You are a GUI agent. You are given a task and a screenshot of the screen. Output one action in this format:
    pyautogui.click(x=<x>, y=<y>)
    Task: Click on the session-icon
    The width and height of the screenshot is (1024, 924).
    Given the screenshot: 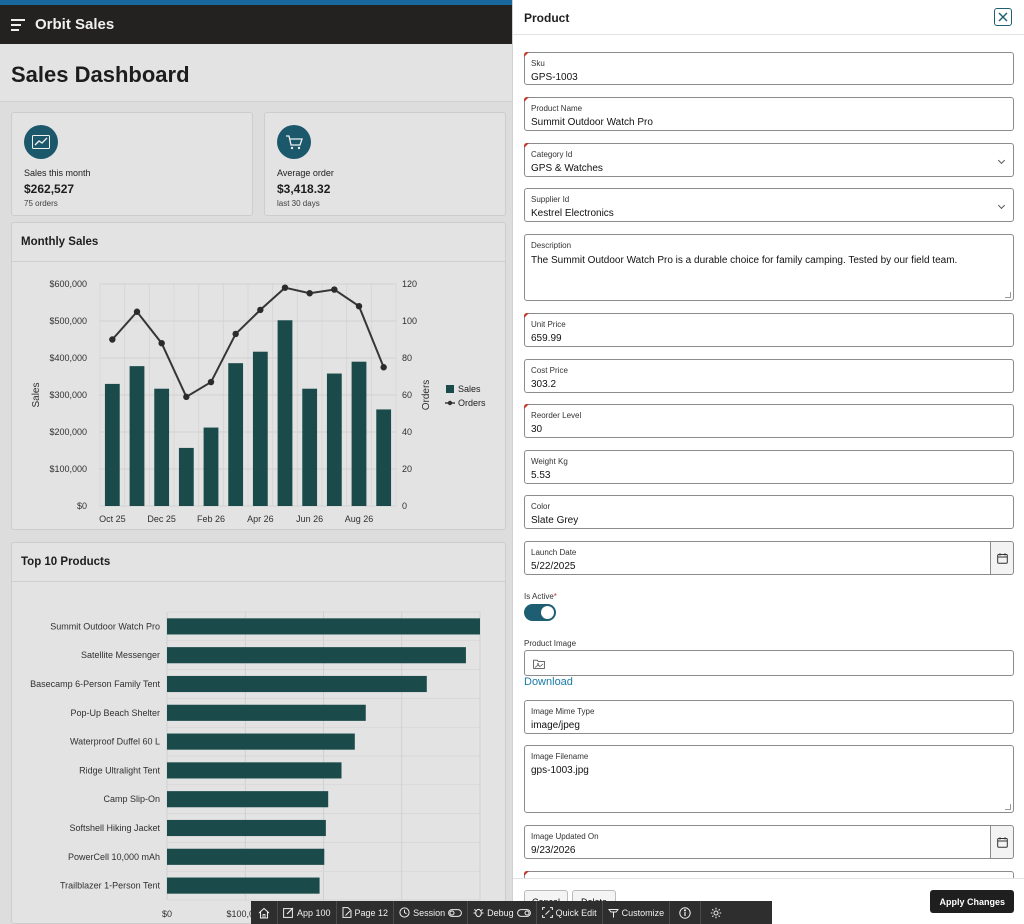 What is the action you would take?
    pyautogui.click(x=404, y=912)
    